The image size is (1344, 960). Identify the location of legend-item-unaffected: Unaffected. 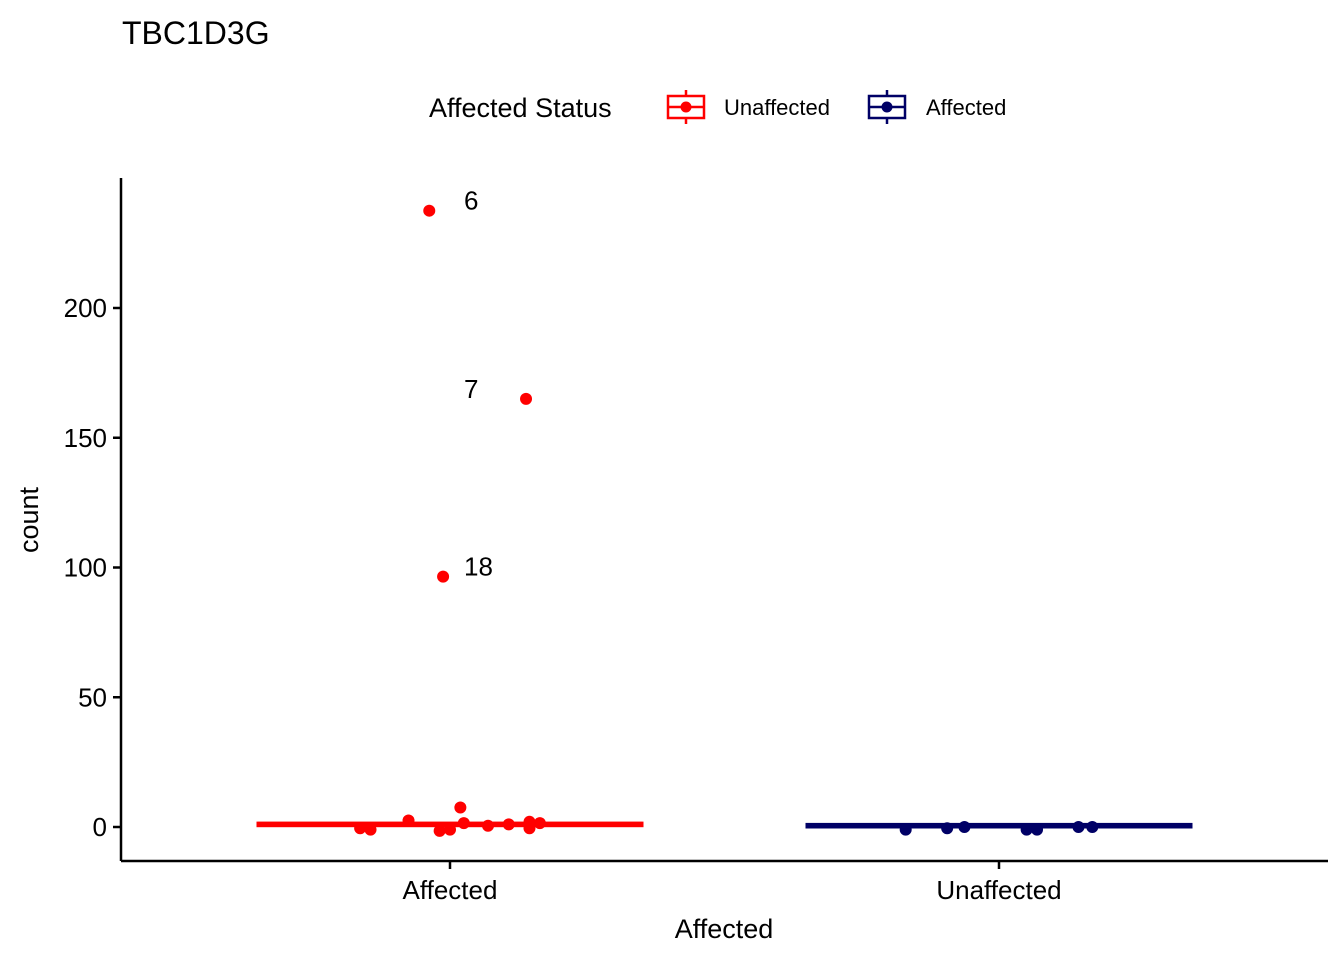
(748, 107).